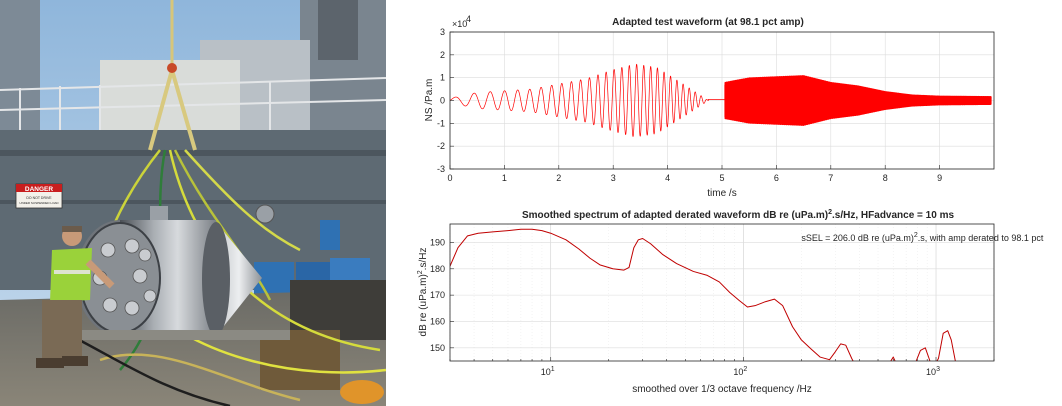  I want to click on waveform-ytick-label: 2, so click(442, 55).